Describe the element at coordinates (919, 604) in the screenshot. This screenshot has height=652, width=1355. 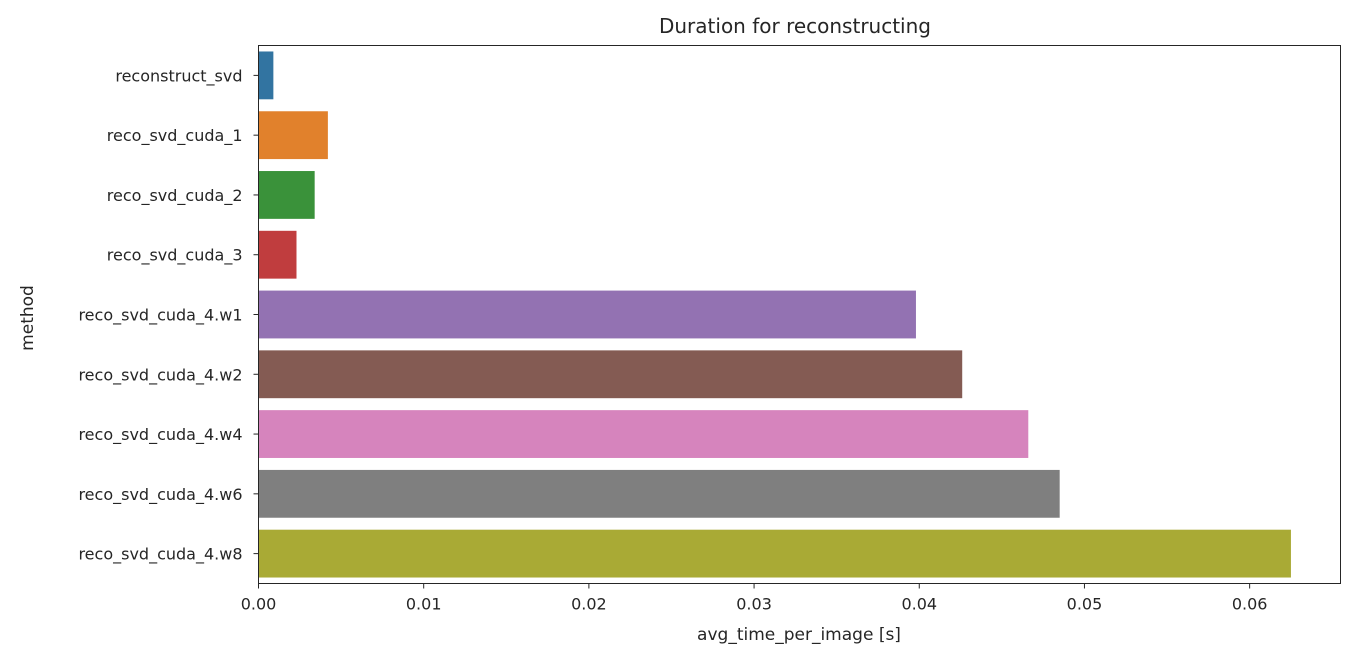
I see `x-tick-label: 0.04` at that location.